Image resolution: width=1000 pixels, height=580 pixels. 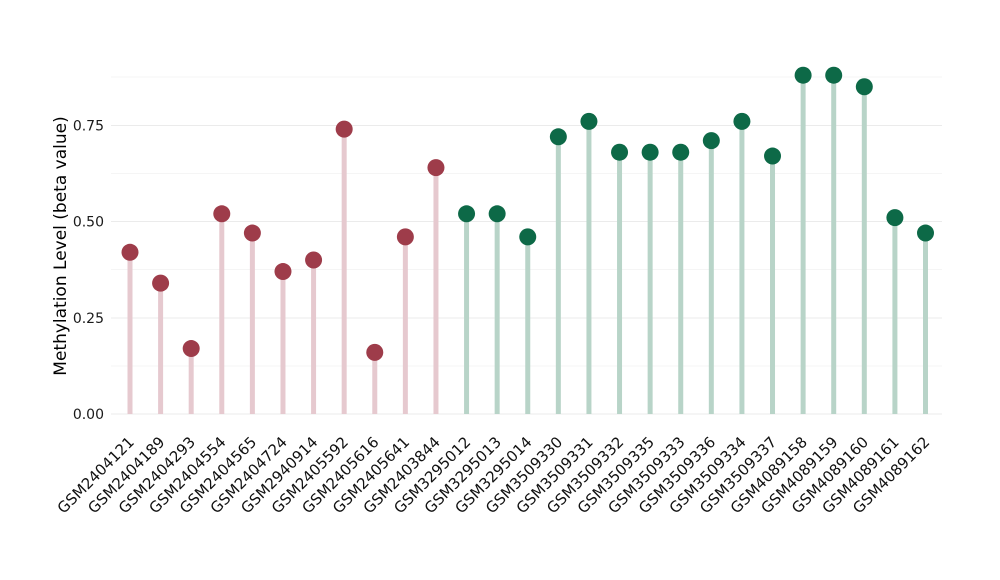 What do you see at coordinates (61, 245) in the screenshot?
I see `y-axis-title: Methylation Level (beta value)` at bounding box center [61, 245].